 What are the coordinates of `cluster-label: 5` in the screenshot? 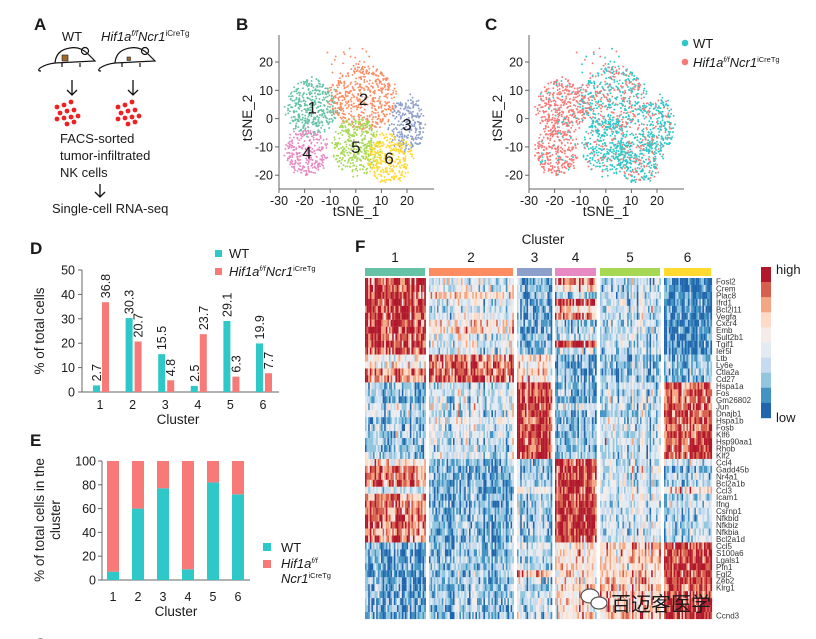 It's located at (355, 147).